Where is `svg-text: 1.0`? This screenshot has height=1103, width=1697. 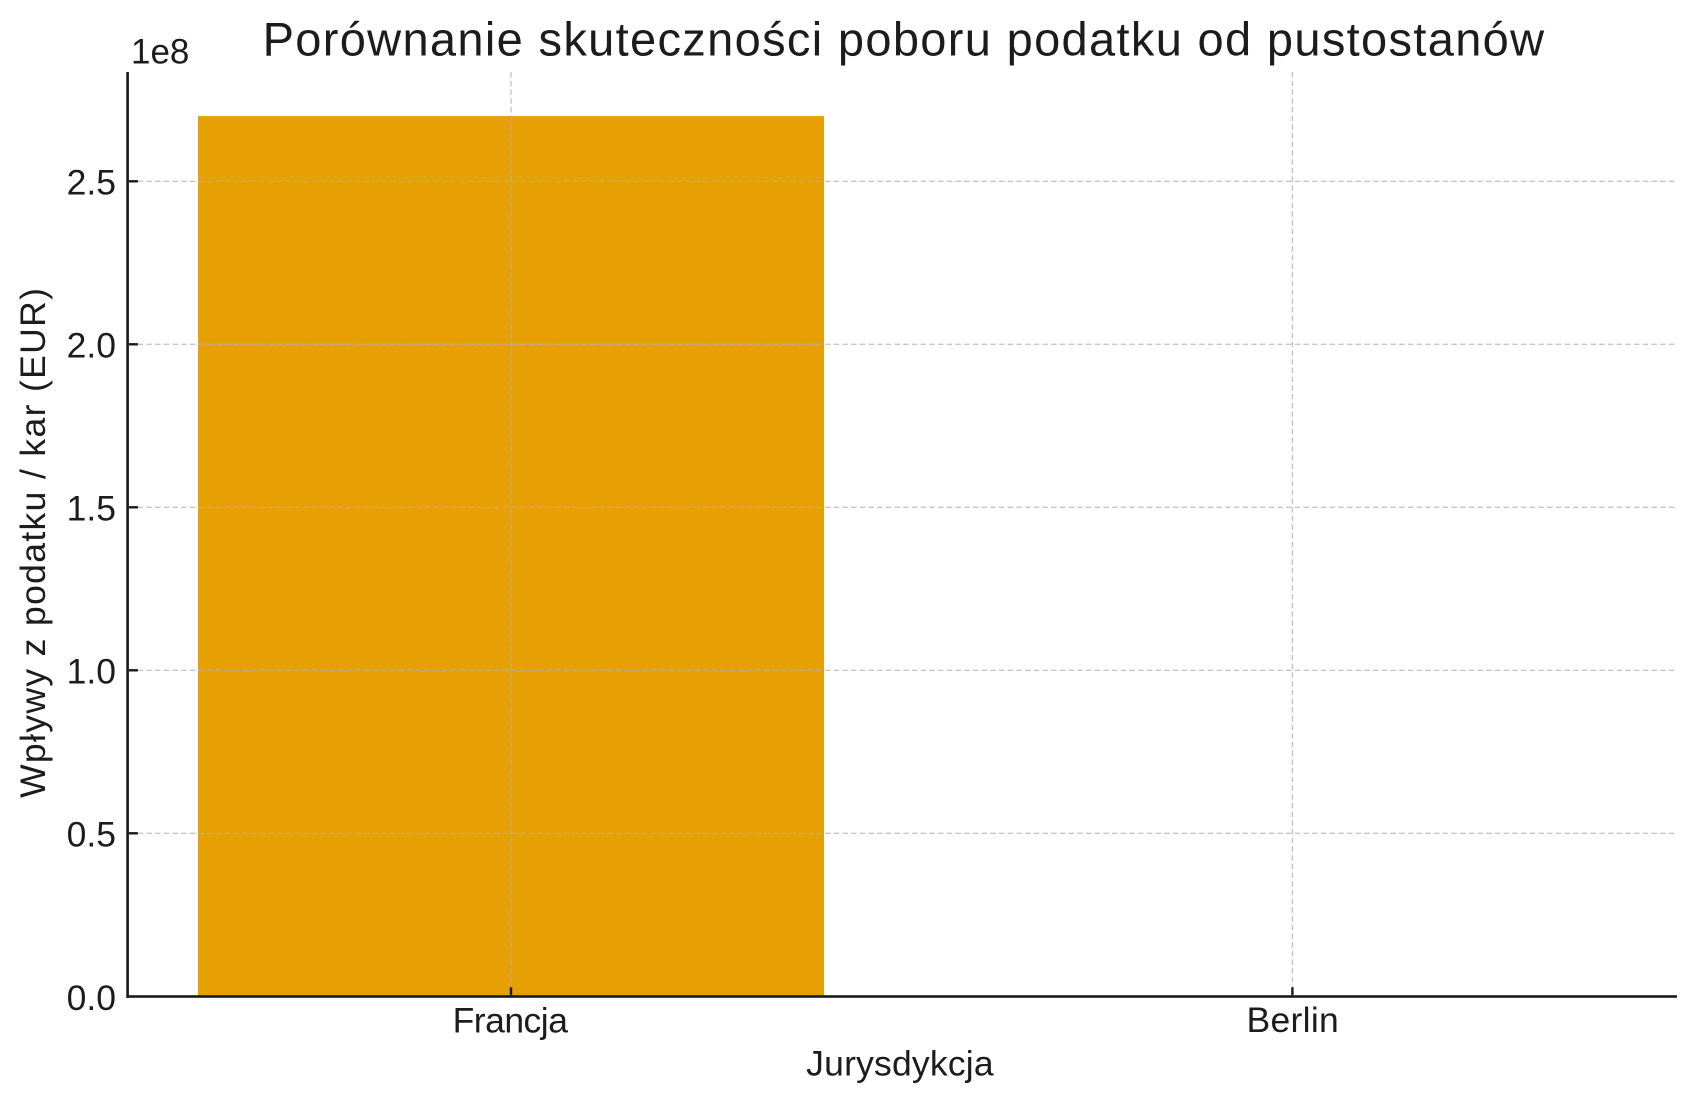
svg-text: 1.0 is located at coordinates (91, 672).